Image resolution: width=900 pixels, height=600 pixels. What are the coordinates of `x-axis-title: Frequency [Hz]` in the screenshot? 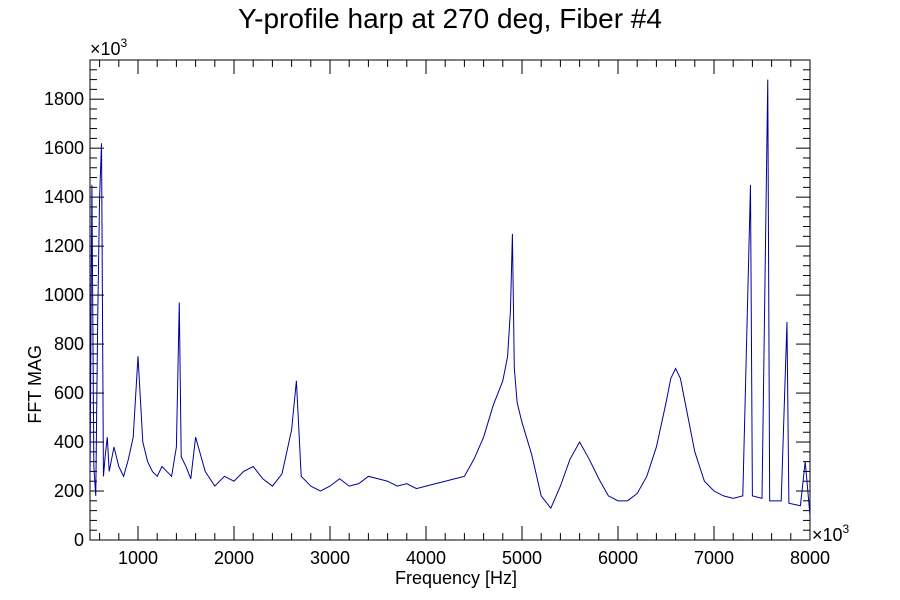 It's located at (456, 578).